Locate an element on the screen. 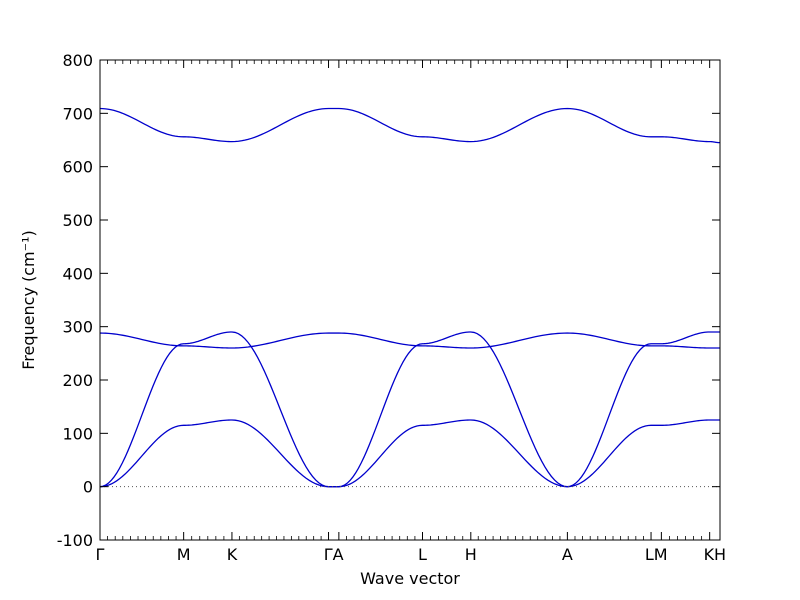  x-tick-label: L is located at coordinates (422, 554).